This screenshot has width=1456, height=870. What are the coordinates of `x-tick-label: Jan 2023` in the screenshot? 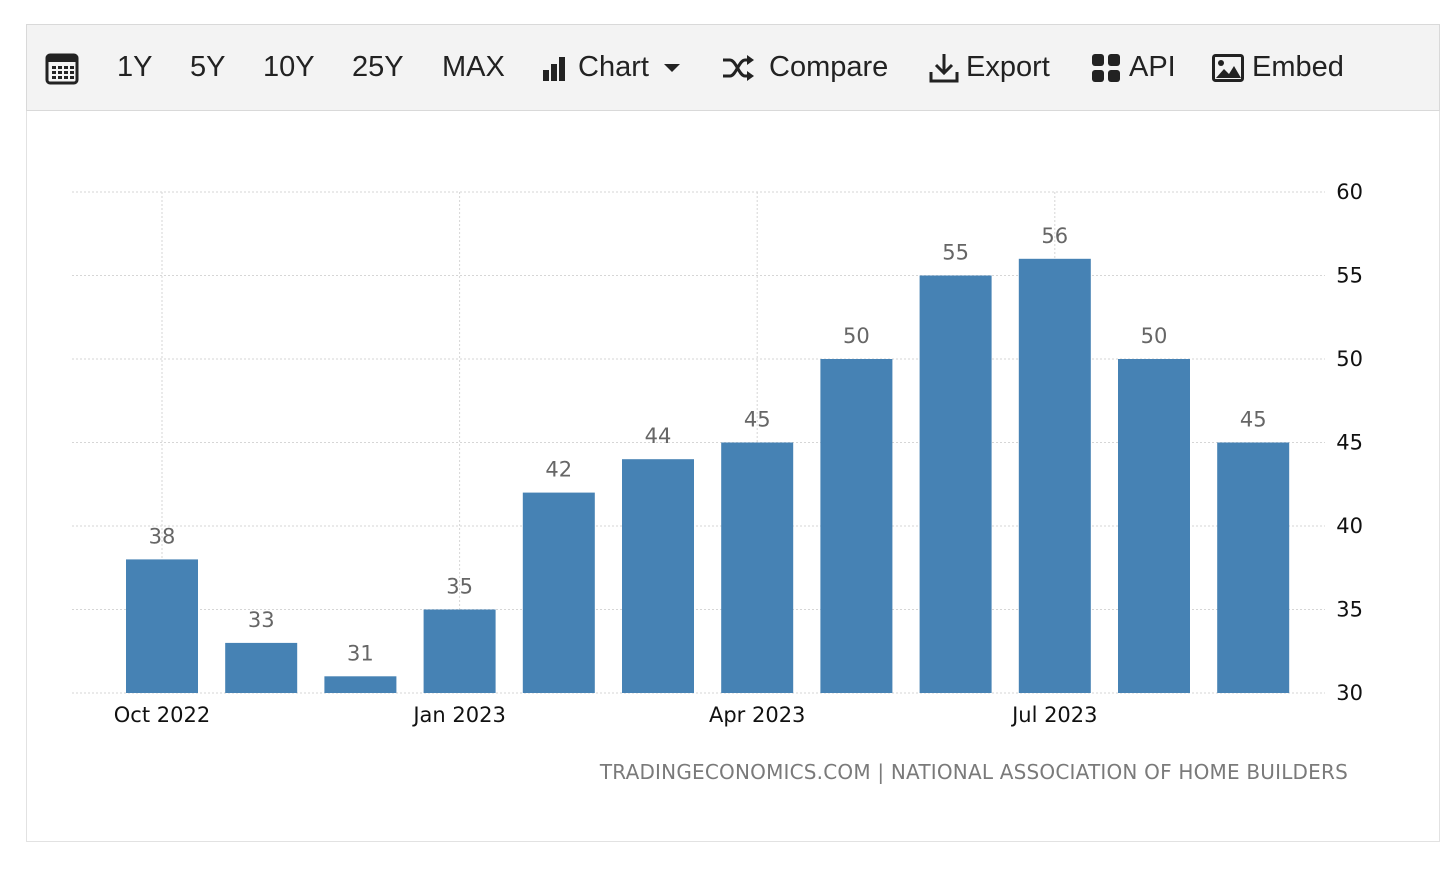 It's located at (458, 715).